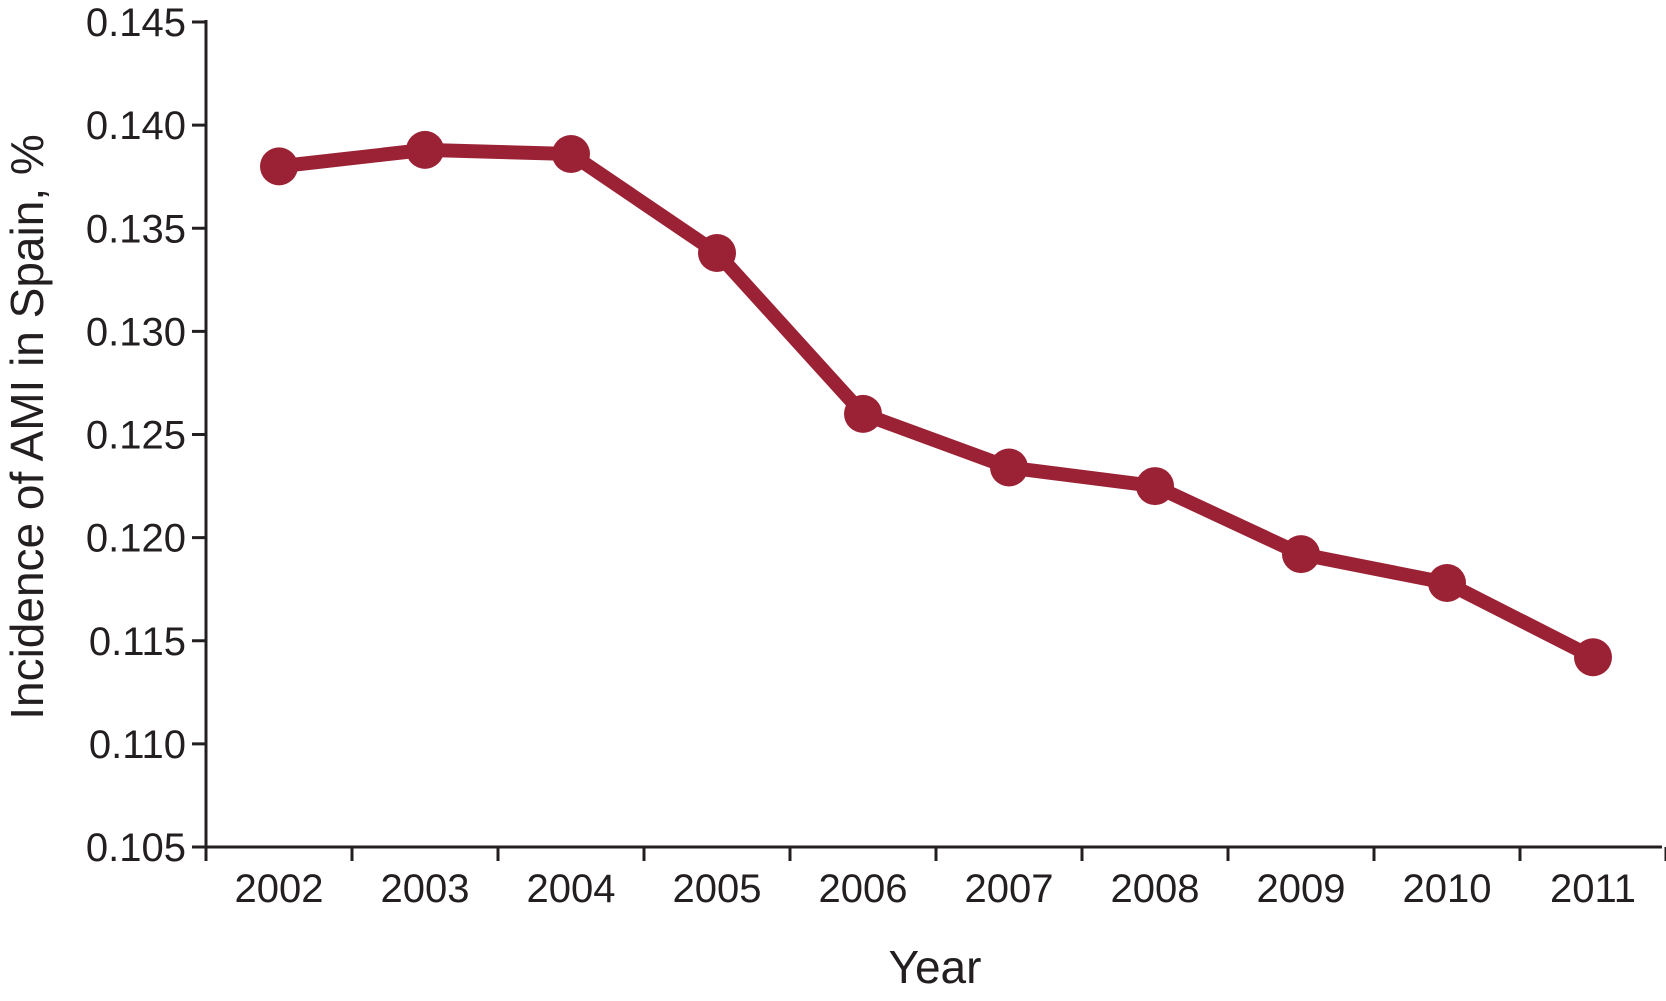 The image size is (1666, 1001). Describe the element at coordinates (136, 848) in the screenshot. I see `y-tick-label: 0.105` at that location.